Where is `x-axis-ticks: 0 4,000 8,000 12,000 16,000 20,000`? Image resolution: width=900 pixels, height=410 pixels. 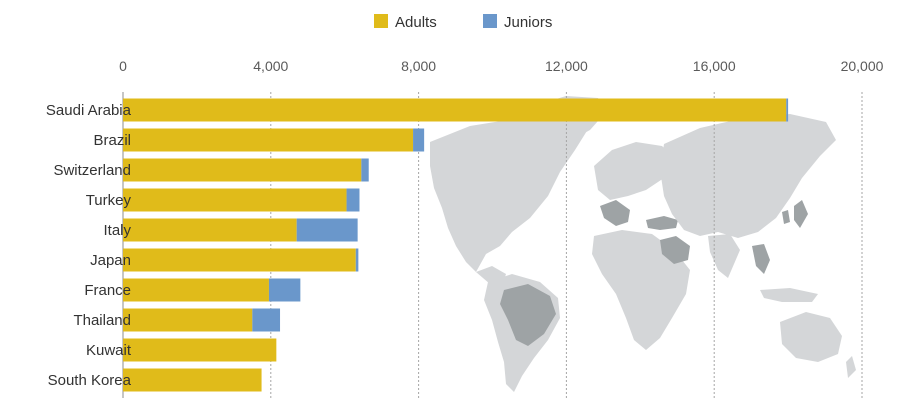 x-axis-ticks: 0 4,000 8,000 12,000 16,000 20,000 is located at coordinates (501, 66).